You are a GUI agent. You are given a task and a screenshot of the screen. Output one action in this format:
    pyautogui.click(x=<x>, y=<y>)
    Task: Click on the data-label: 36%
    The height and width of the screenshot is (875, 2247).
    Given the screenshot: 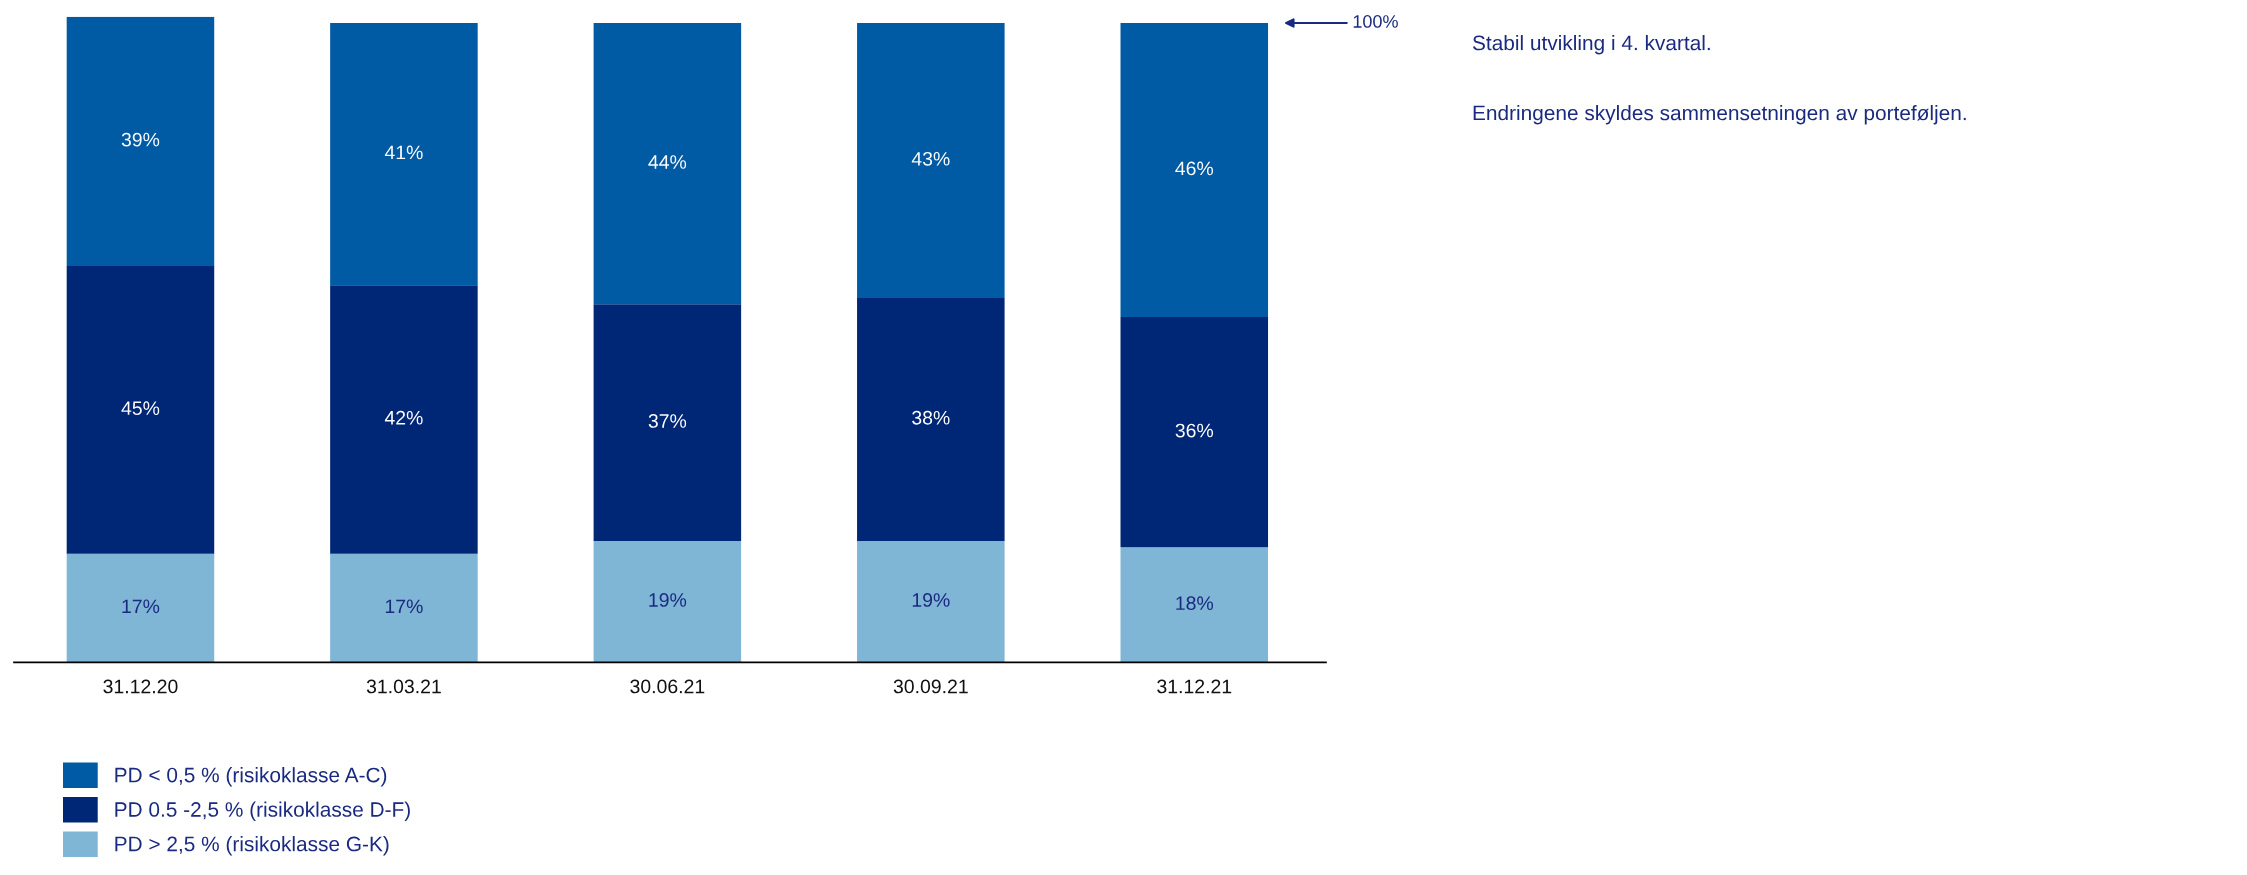 What is the action you would take?
    pyautogui.click(x=1194, y=430)
    